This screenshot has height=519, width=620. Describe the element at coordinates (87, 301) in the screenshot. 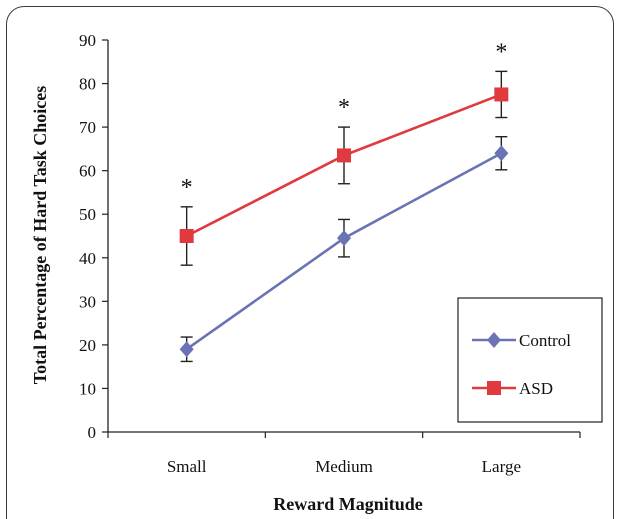

I see `y-tick-label: 30` at that location.